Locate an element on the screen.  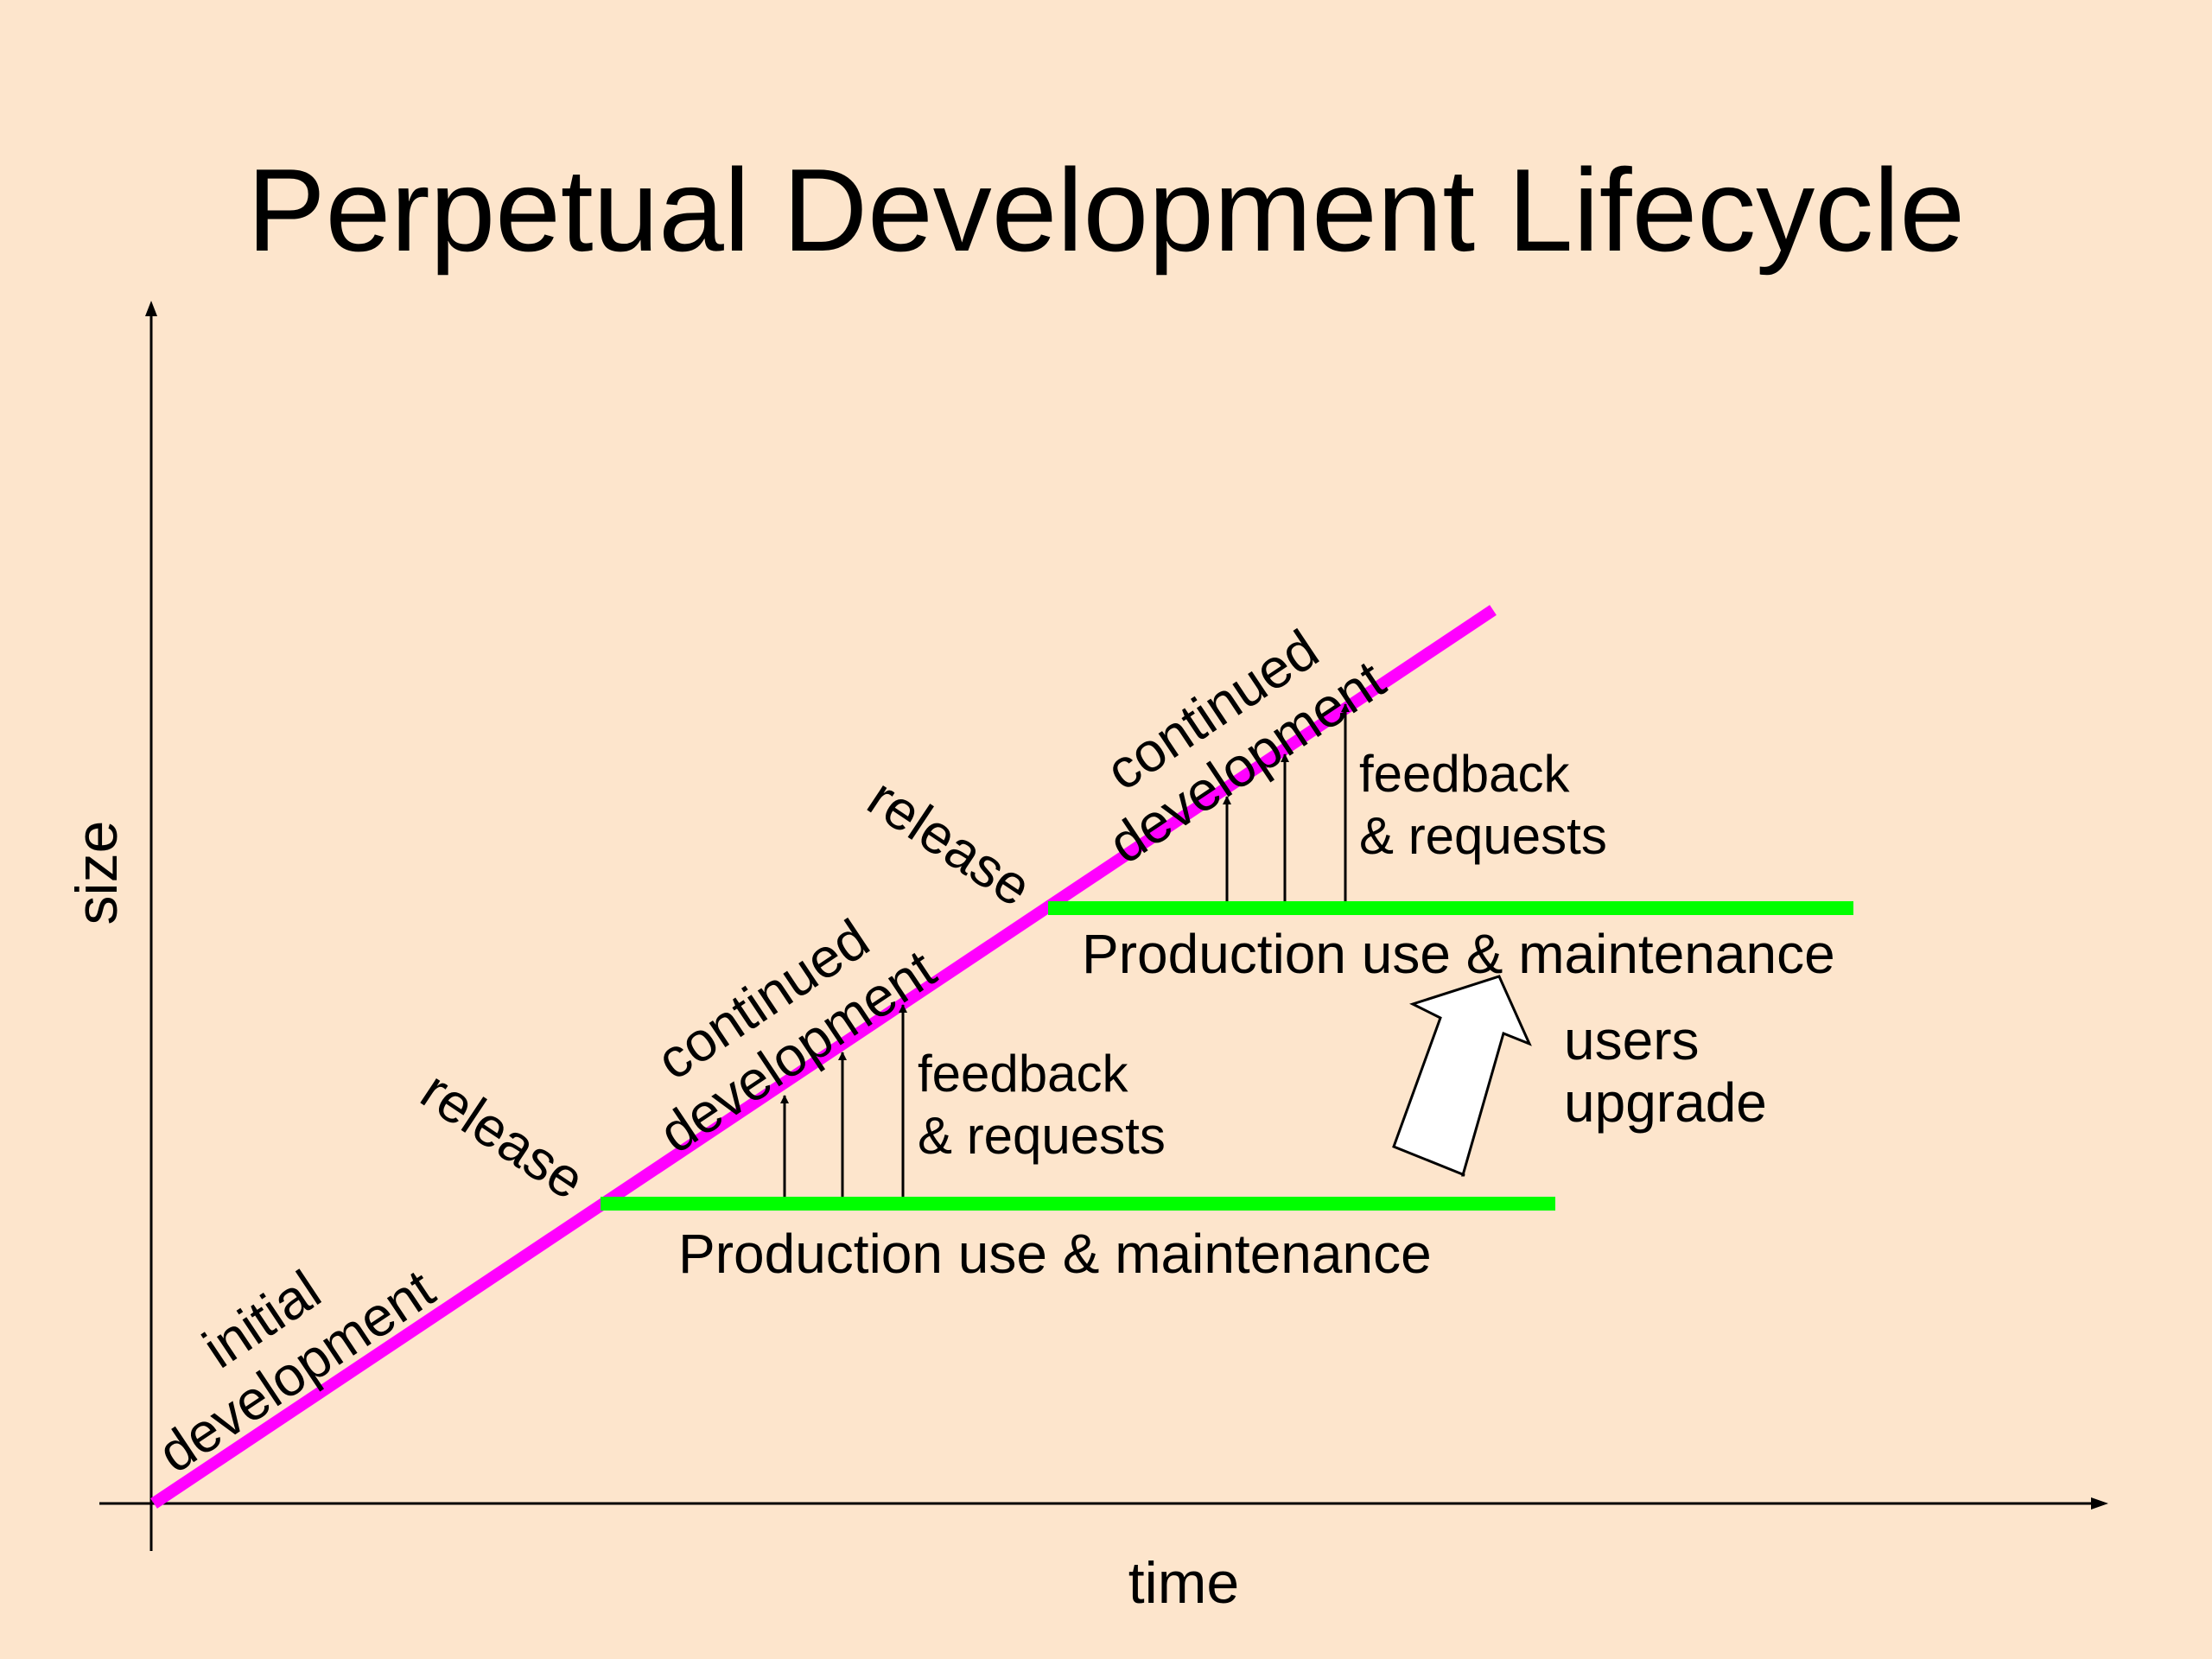
svg-text: users is located at coordinates (1632, 1040).